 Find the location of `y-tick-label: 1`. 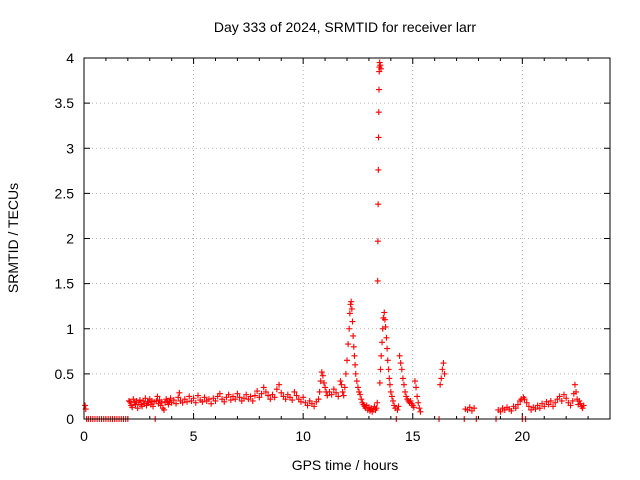

y-tick-label: 1 is located at coordinates (70, 329).